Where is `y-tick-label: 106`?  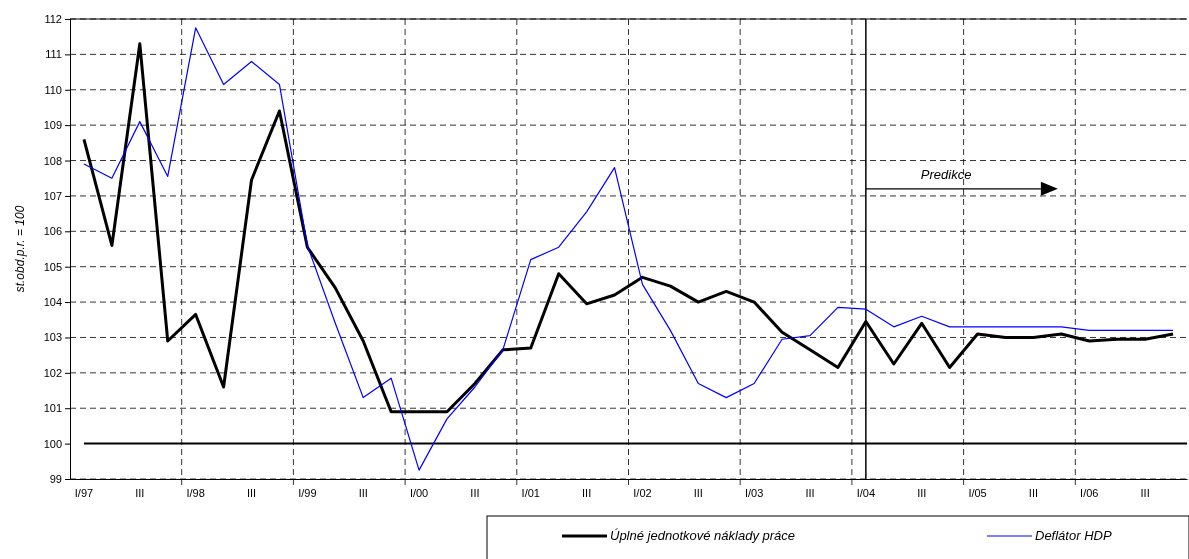 y-tick-label: 106 is located at coordinates (52, 231).